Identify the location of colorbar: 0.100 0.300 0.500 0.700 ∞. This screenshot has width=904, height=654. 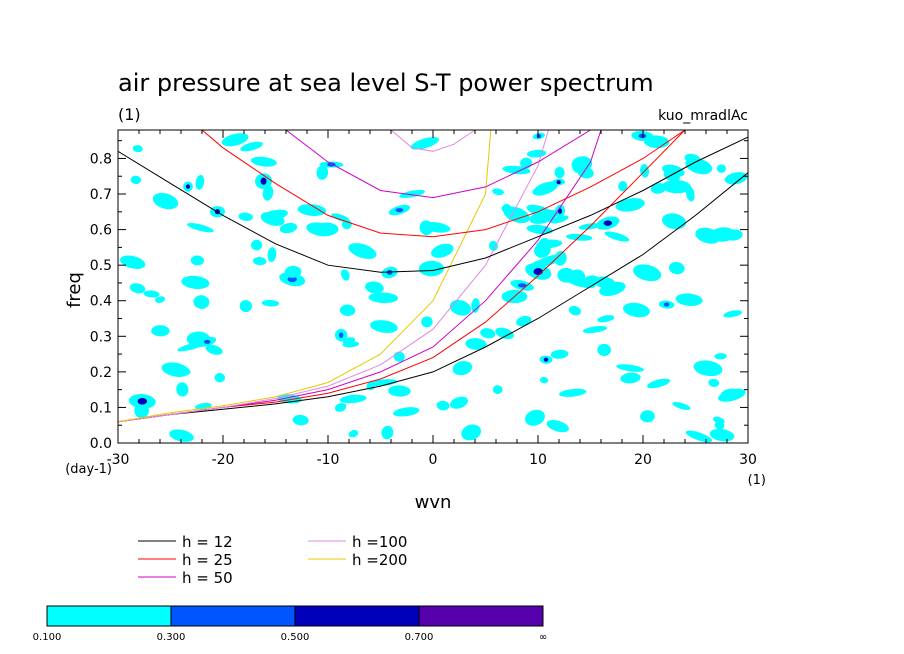
(290, 624).